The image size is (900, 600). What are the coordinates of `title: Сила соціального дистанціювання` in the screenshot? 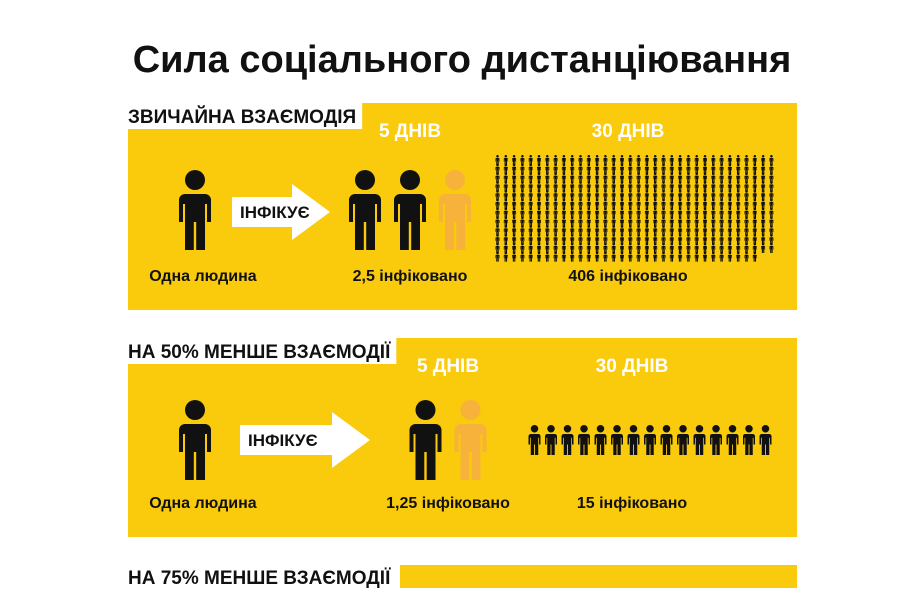 It's located at (462, 60).